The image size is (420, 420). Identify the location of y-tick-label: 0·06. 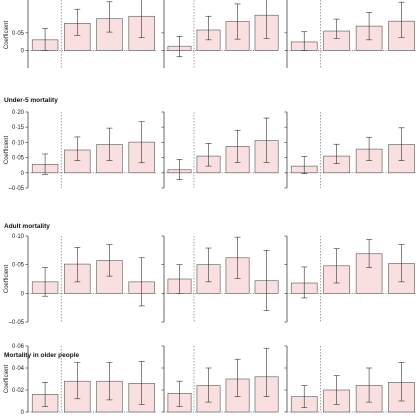
(18, 347).